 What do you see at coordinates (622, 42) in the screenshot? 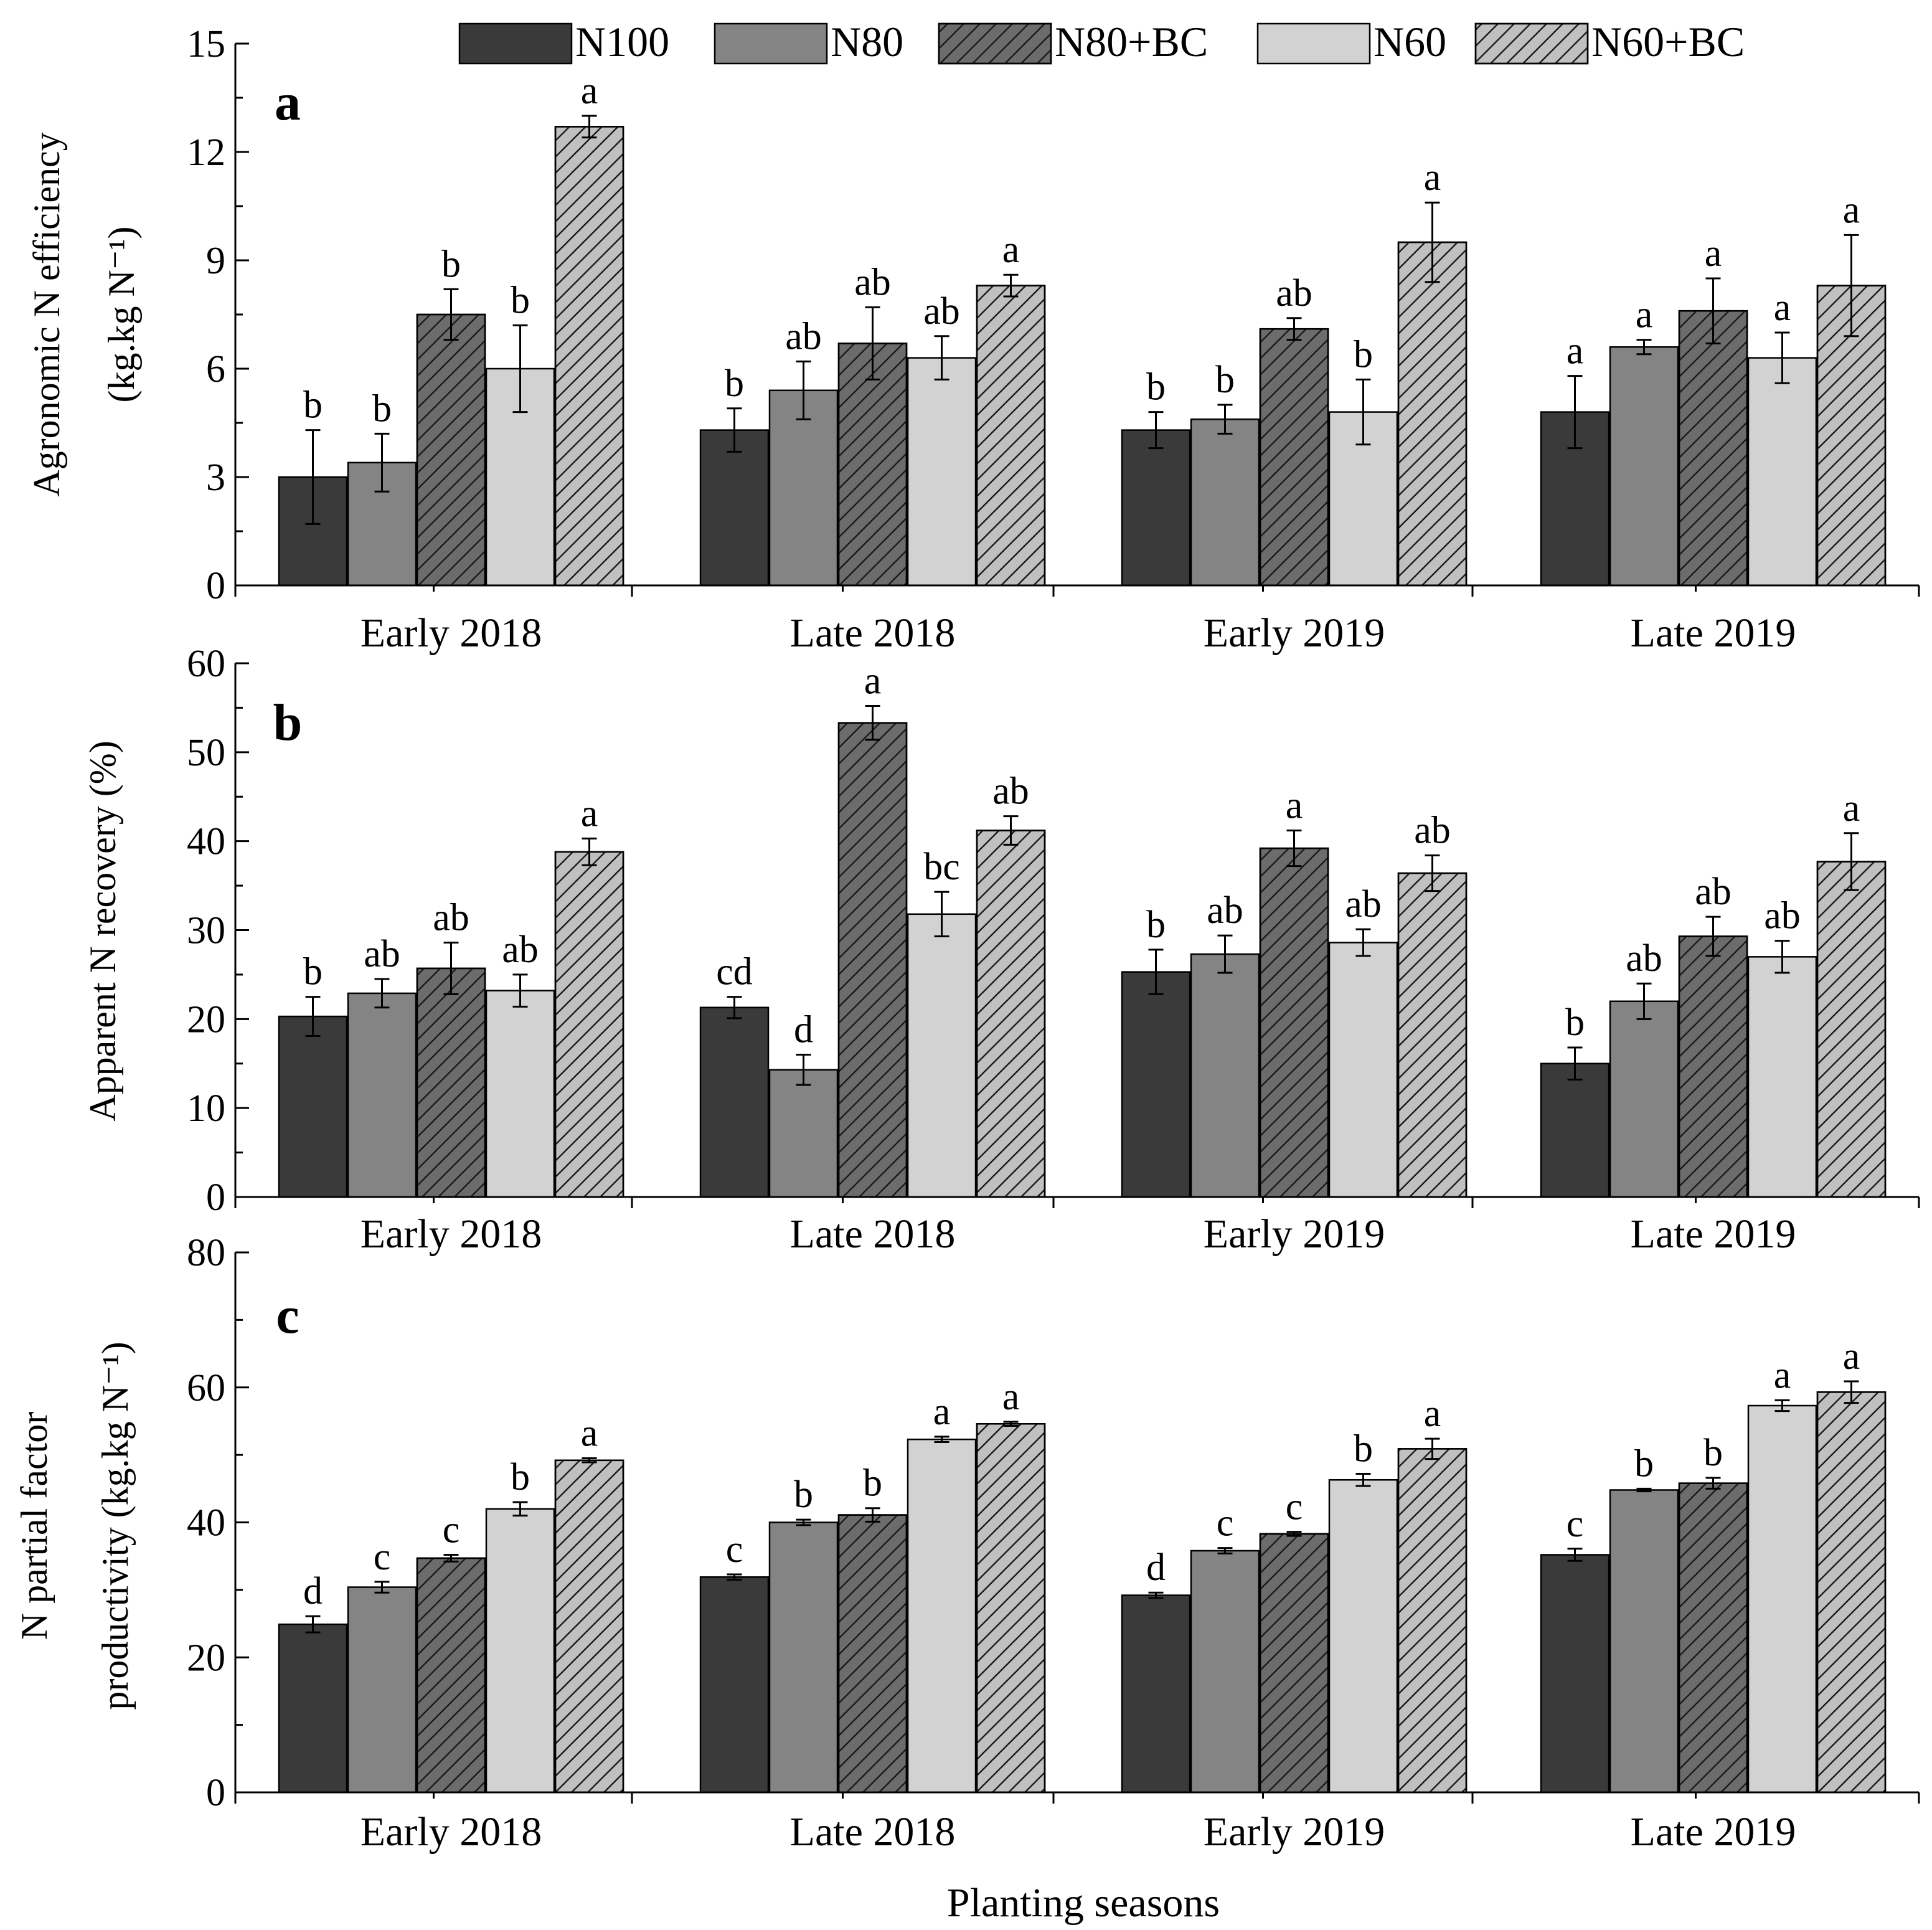
I see `legend-label-n100: N100` at bounding box center [622, 42].